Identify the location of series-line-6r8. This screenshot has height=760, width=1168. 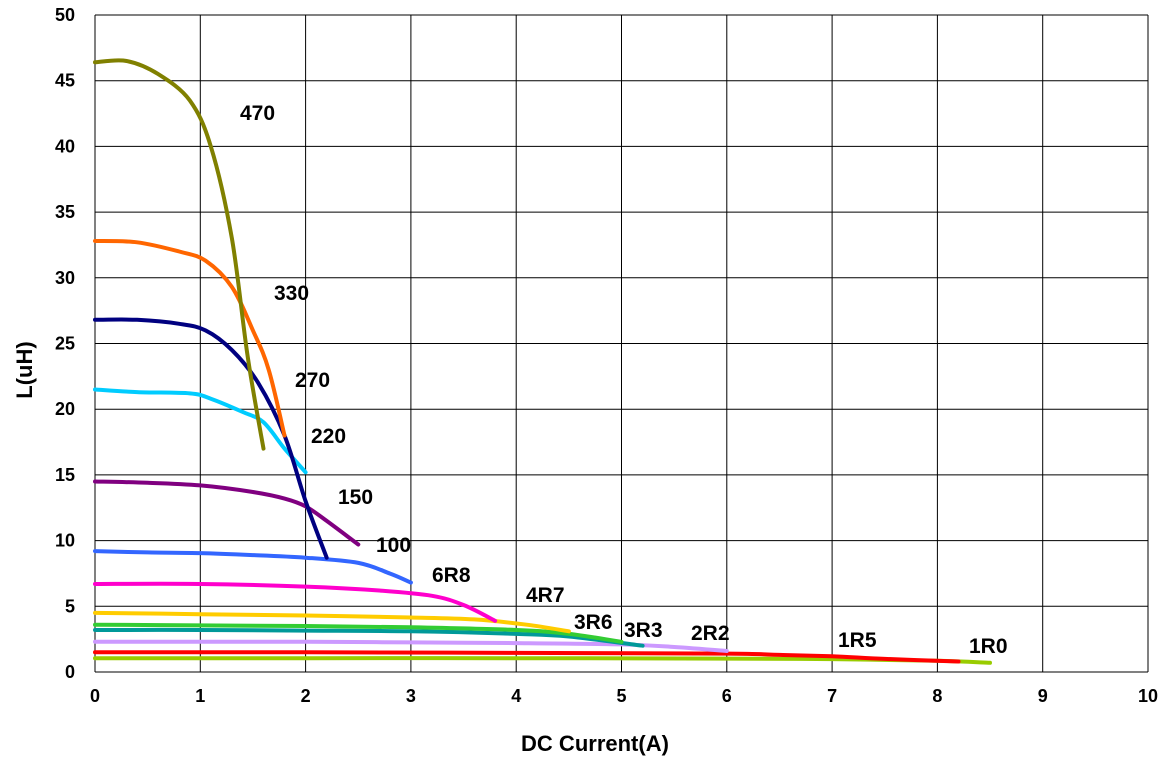
(295, 602).